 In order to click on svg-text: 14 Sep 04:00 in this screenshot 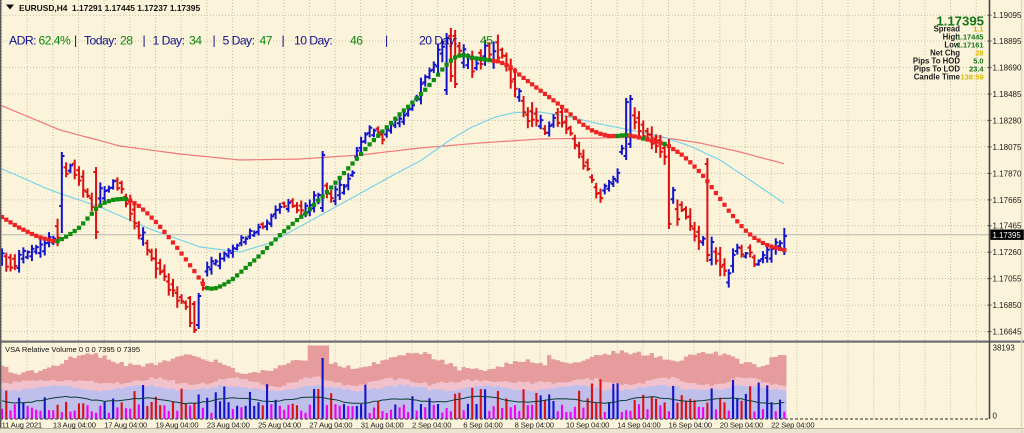, I will do `click(638, 425)`.